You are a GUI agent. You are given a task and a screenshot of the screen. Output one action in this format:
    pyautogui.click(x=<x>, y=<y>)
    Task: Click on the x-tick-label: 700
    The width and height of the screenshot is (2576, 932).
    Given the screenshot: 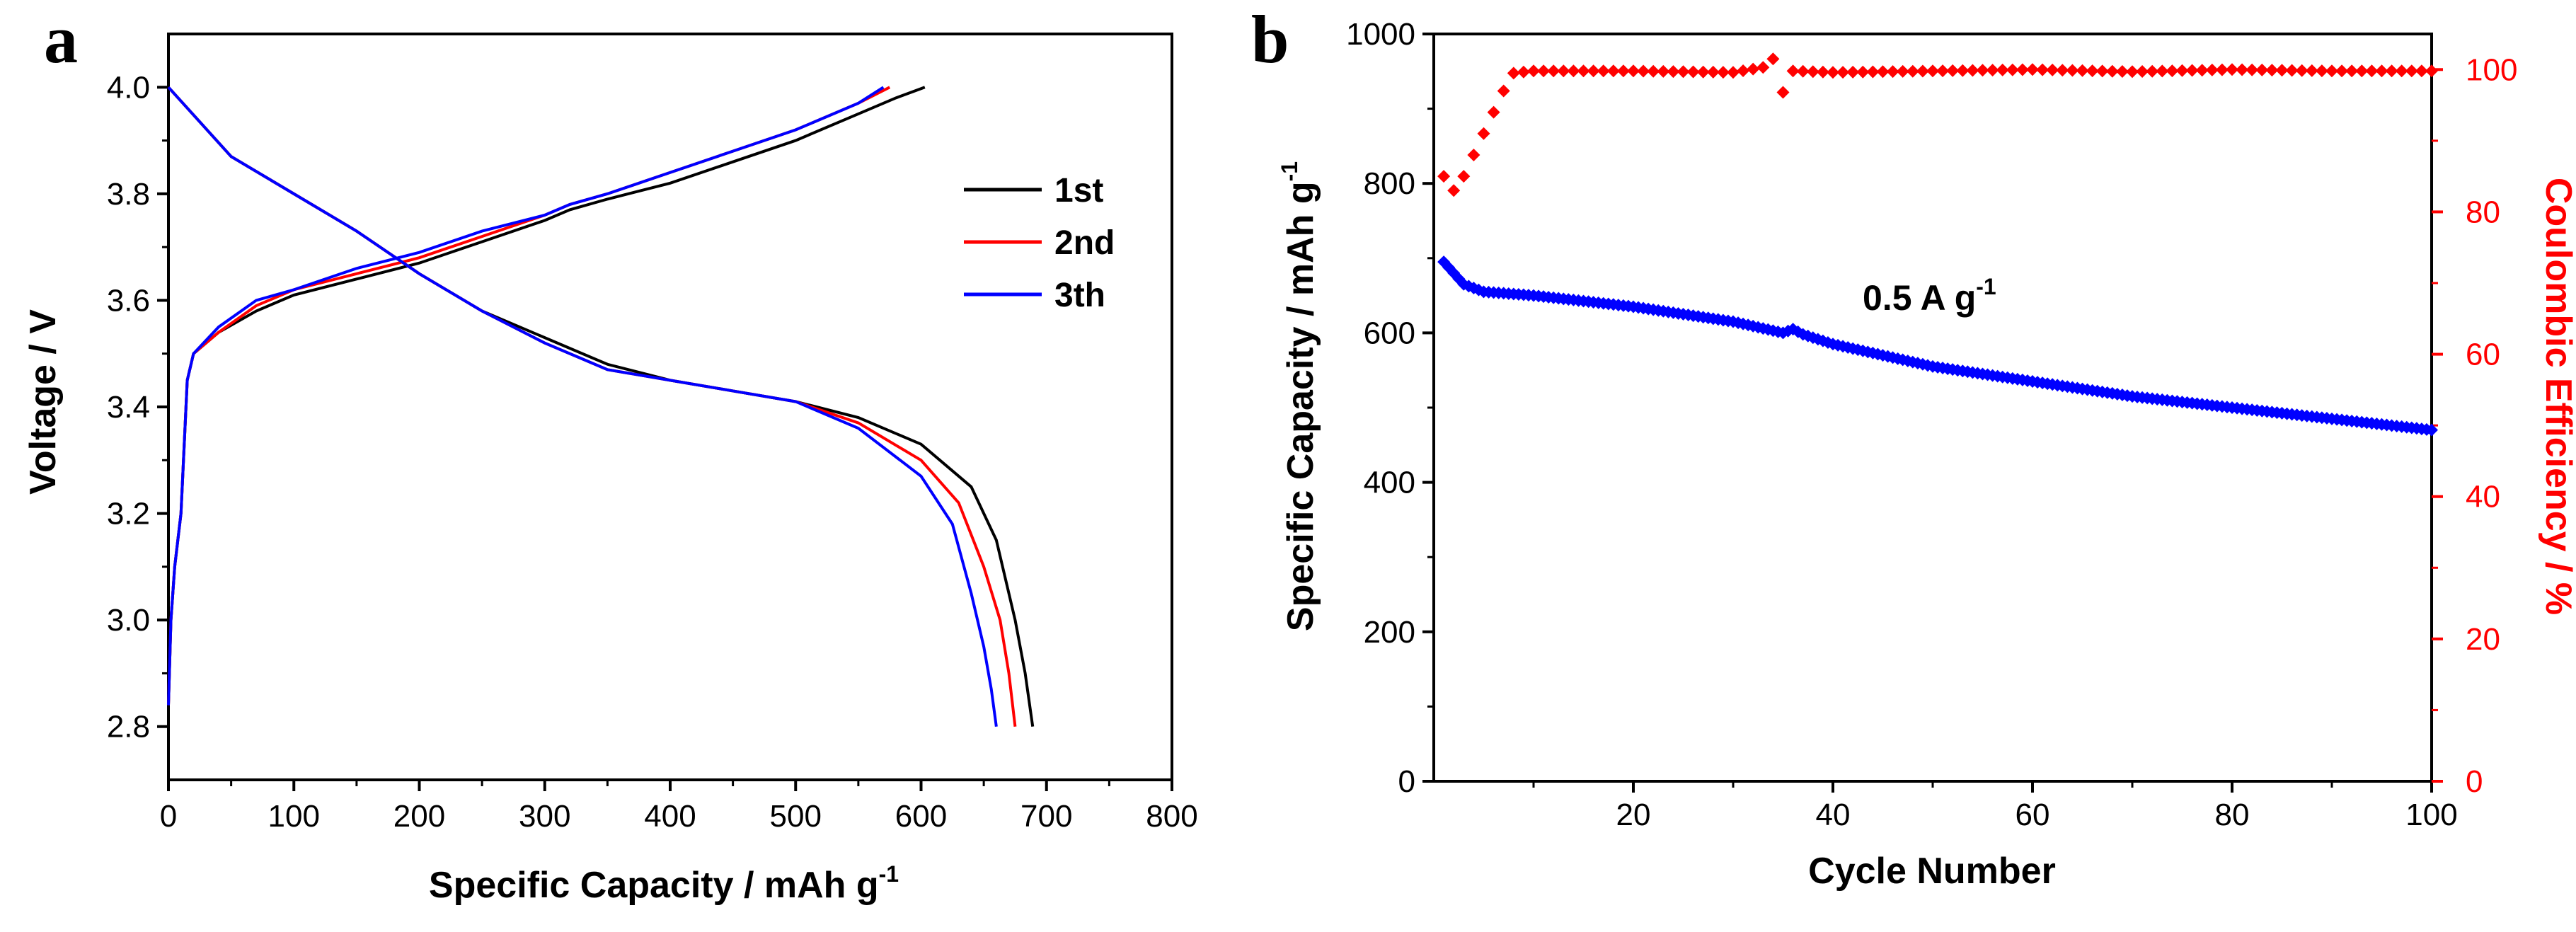 What is the action you would take?
    pyautogui.click(x=1046, y=816)
    